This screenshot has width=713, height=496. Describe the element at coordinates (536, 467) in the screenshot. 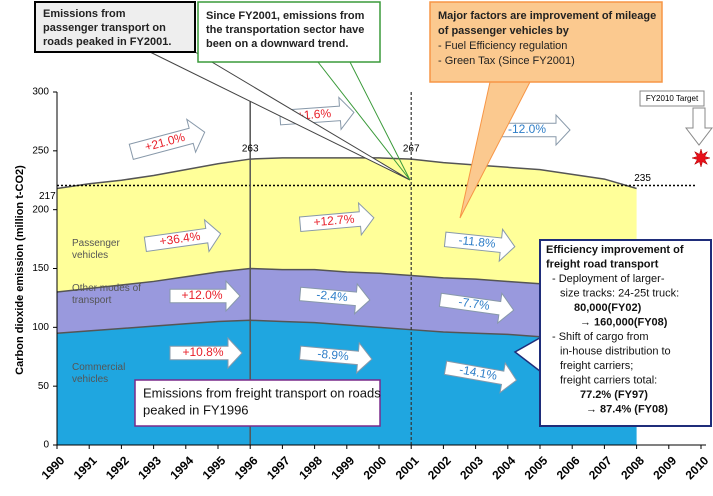

I see `x-tick-label: 2005` at that location.